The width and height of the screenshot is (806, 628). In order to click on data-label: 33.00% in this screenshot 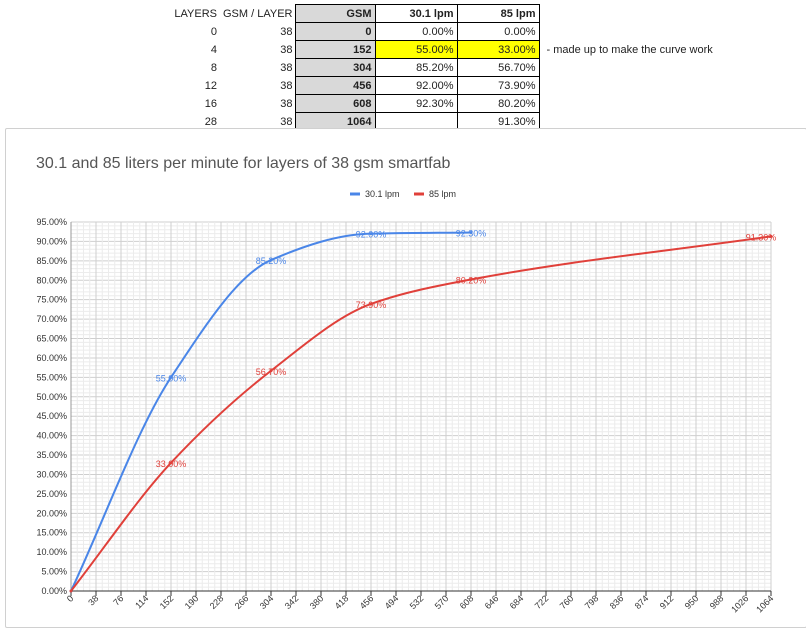, I will do `click(171, 464)`.